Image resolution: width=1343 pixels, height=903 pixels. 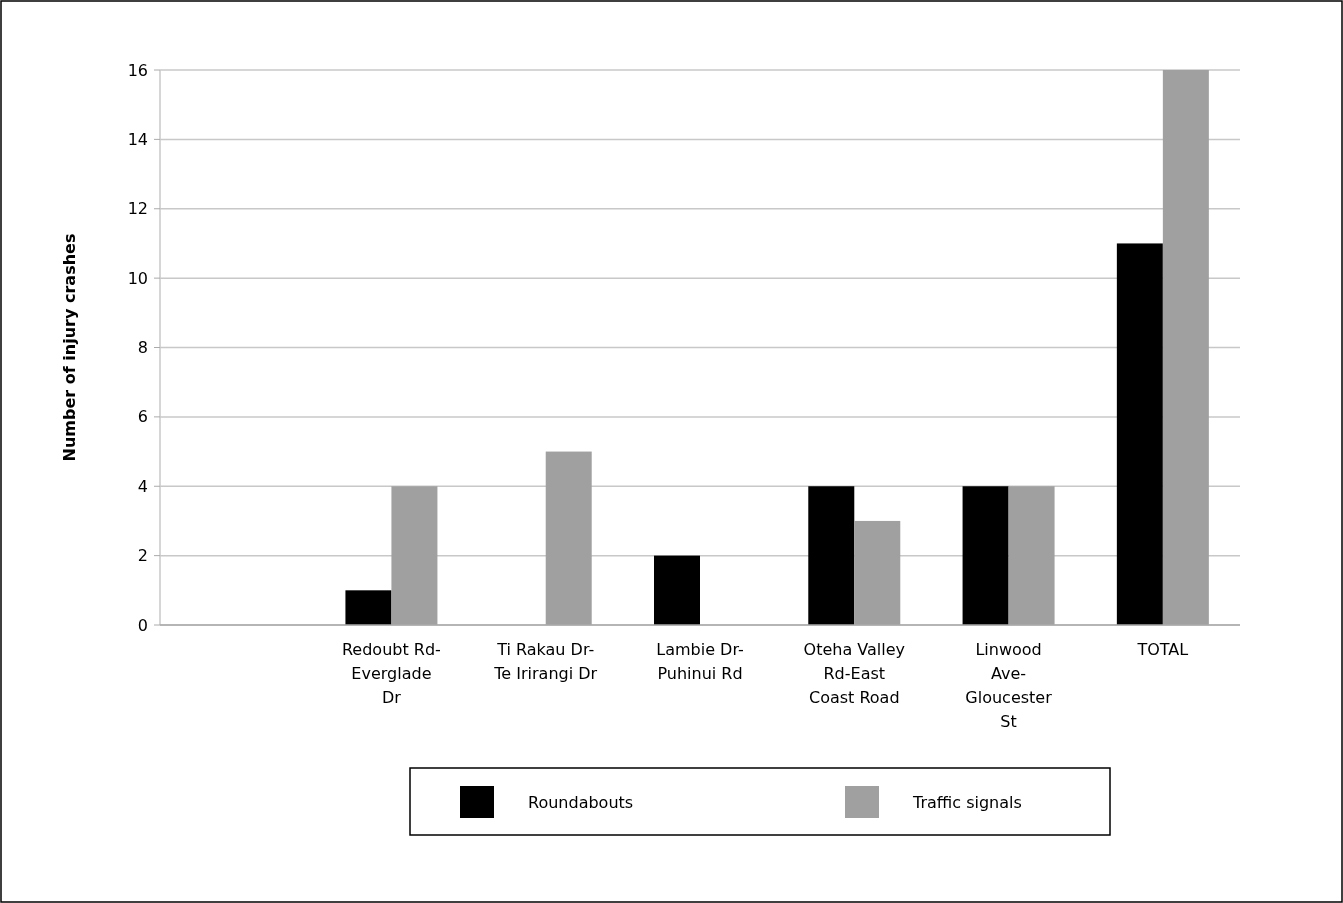 I want to click on legend-label: Traffic signals, so click(x=967, y=802).